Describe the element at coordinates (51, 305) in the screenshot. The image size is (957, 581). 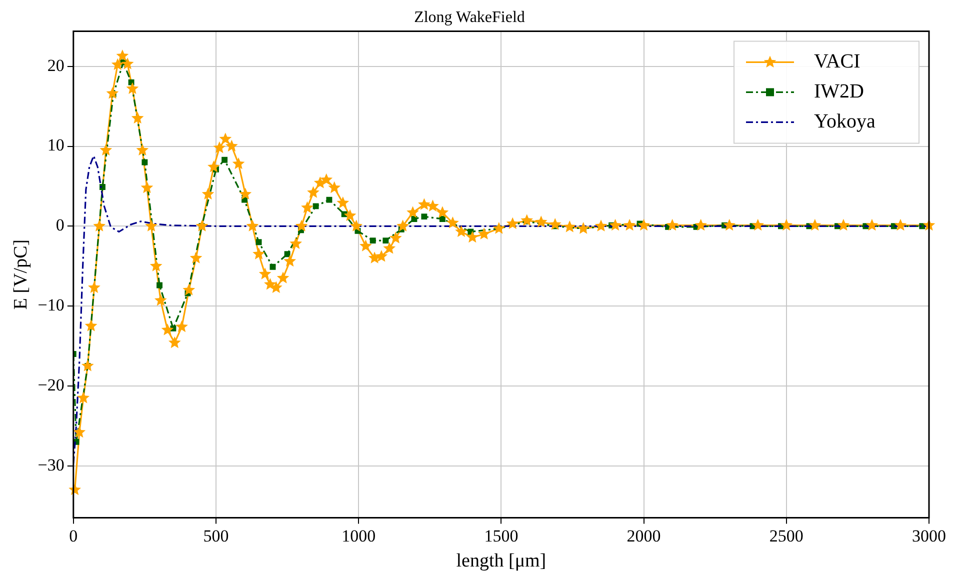
I see `y-tick-label: −10` at that location.